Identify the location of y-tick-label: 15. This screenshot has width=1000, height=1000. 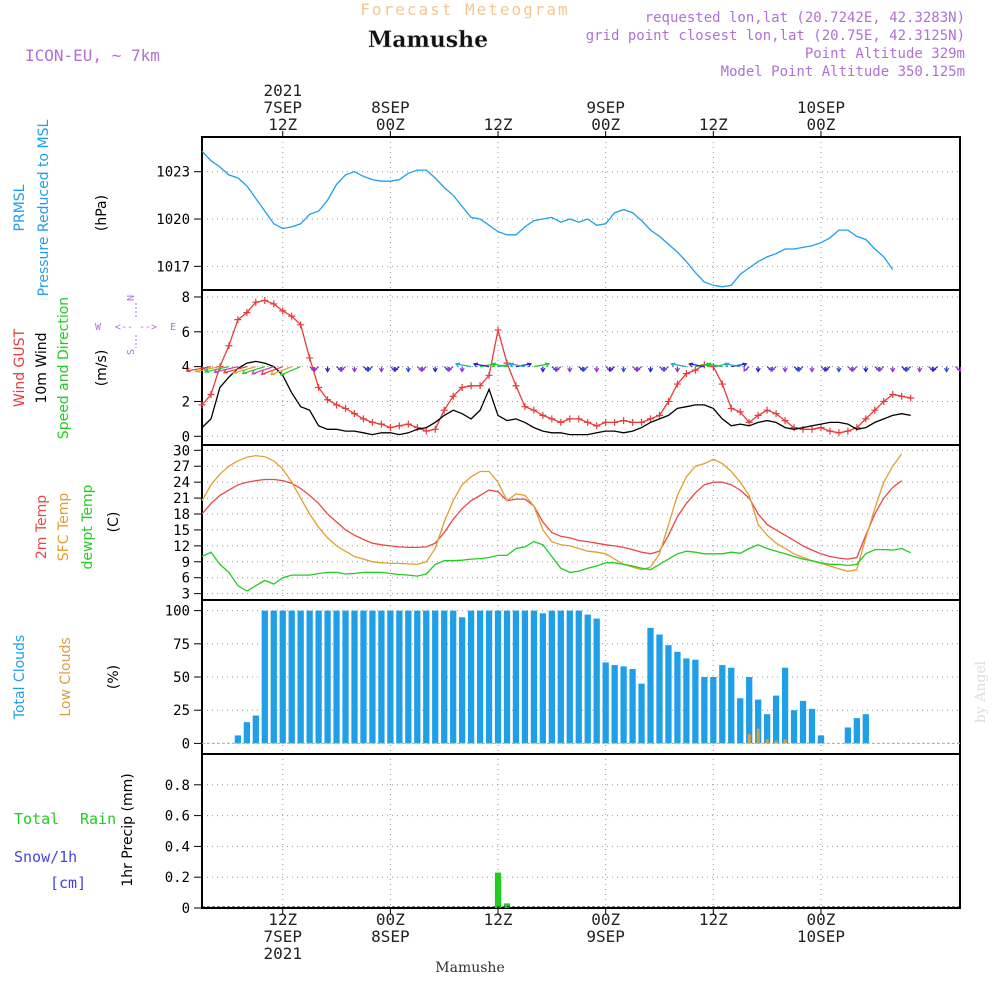
(181, 531).